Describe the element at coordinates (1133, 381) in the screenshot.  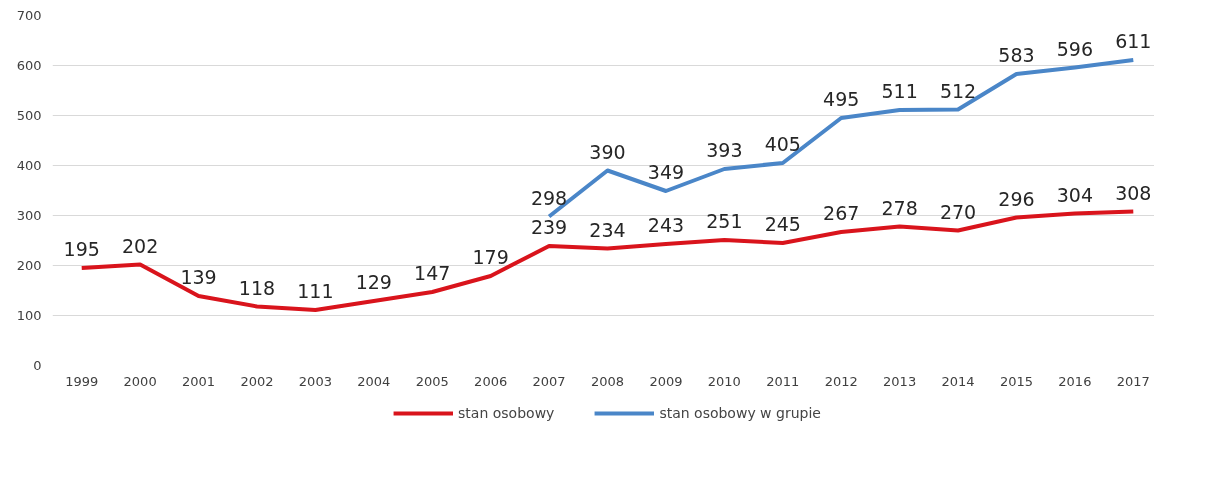
I see `x-tick-label: 2017` at that location.